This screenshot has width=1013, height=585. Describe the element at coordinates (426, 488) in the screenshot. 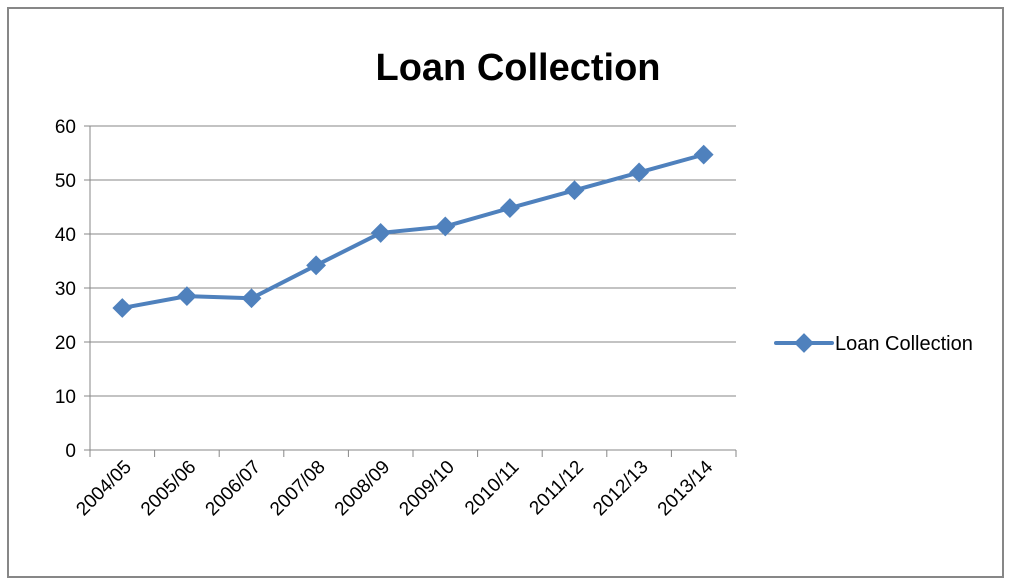

I see `x-tick-label: 2009/10` at that location.